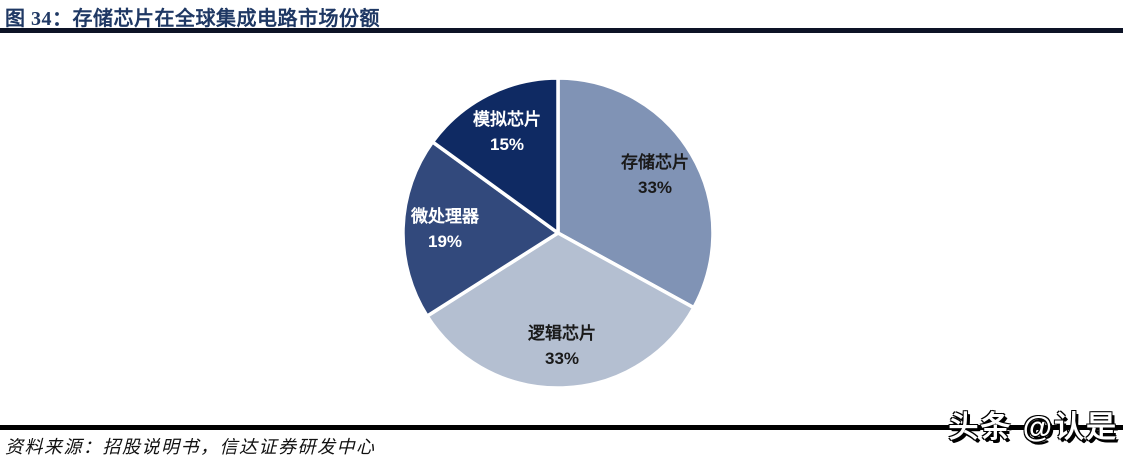 Image resolution: width=1123 pixels, height=459 pixels. Describe the element at coordinates (562, 333) in the screenshot. I see `pie-label-name: 逻辑芯片` at that location.